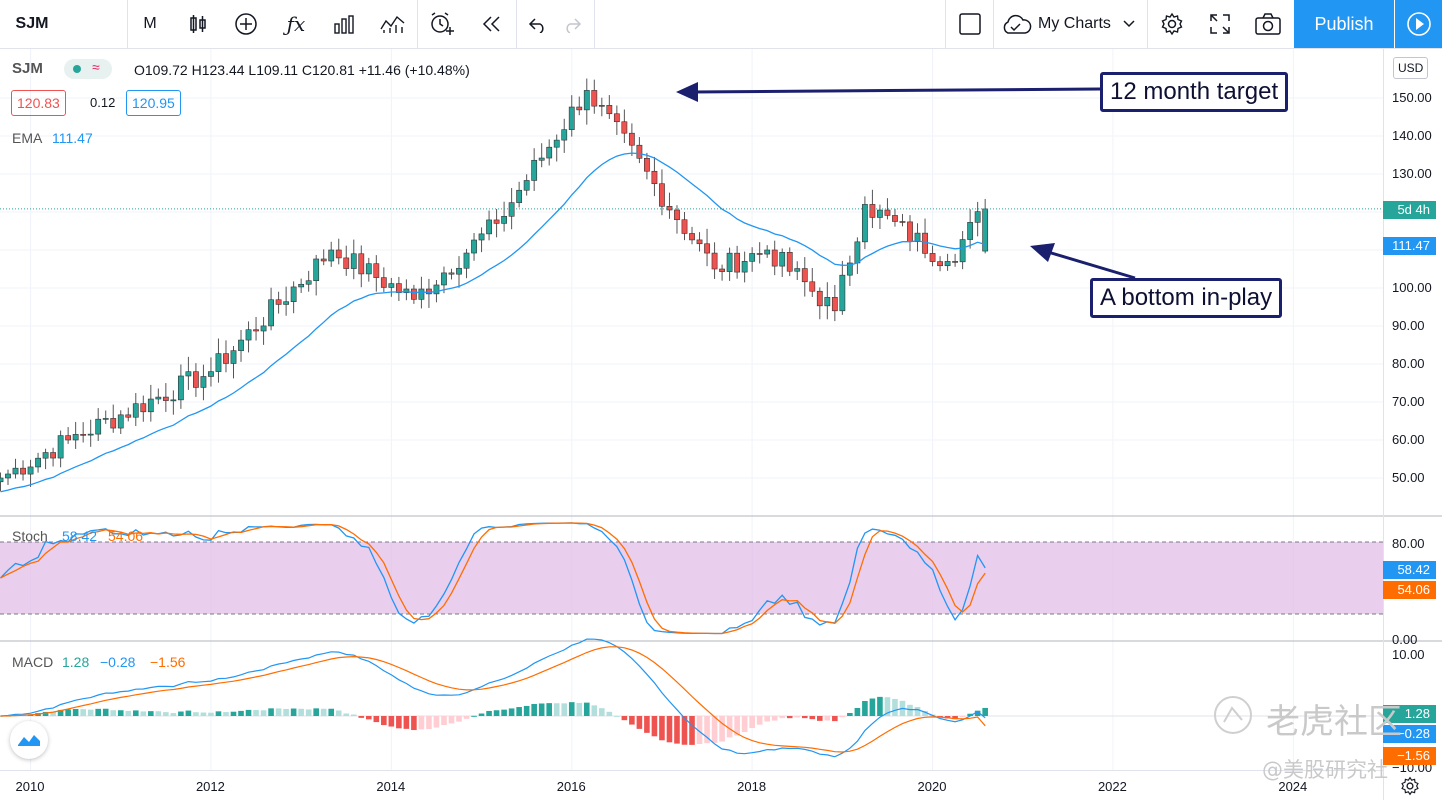 The width and height of the screenshot is (1442, 801). What do you see at coordinates (493, 578) in the screenshot?
I see `stoch-lines` at bounding box center [493, 578].